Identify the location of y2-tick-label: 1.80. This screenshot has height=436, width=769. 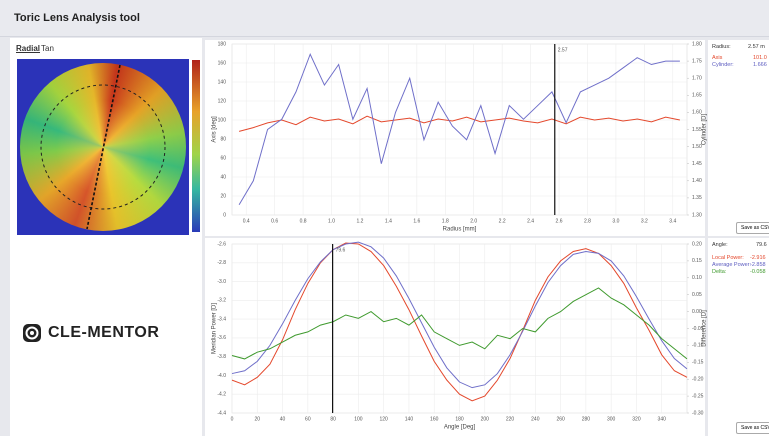
(697, 44).